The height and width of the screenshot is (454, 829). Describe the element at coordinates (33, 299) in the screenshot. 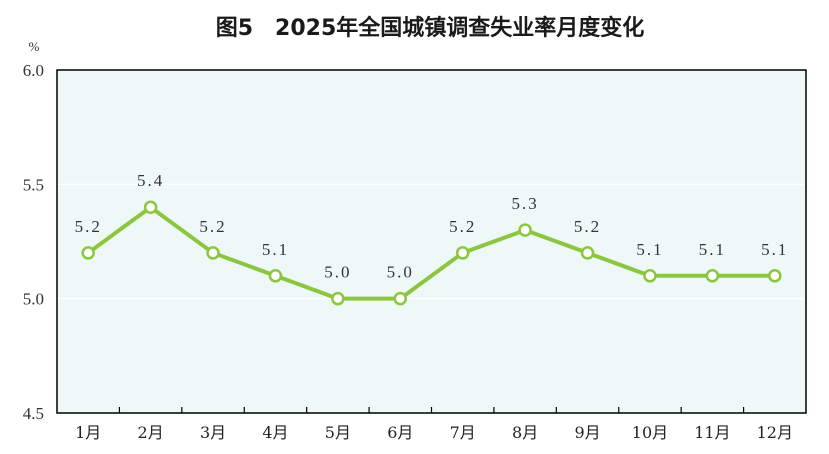

I see `y-tick-label: 5.0` at that location.